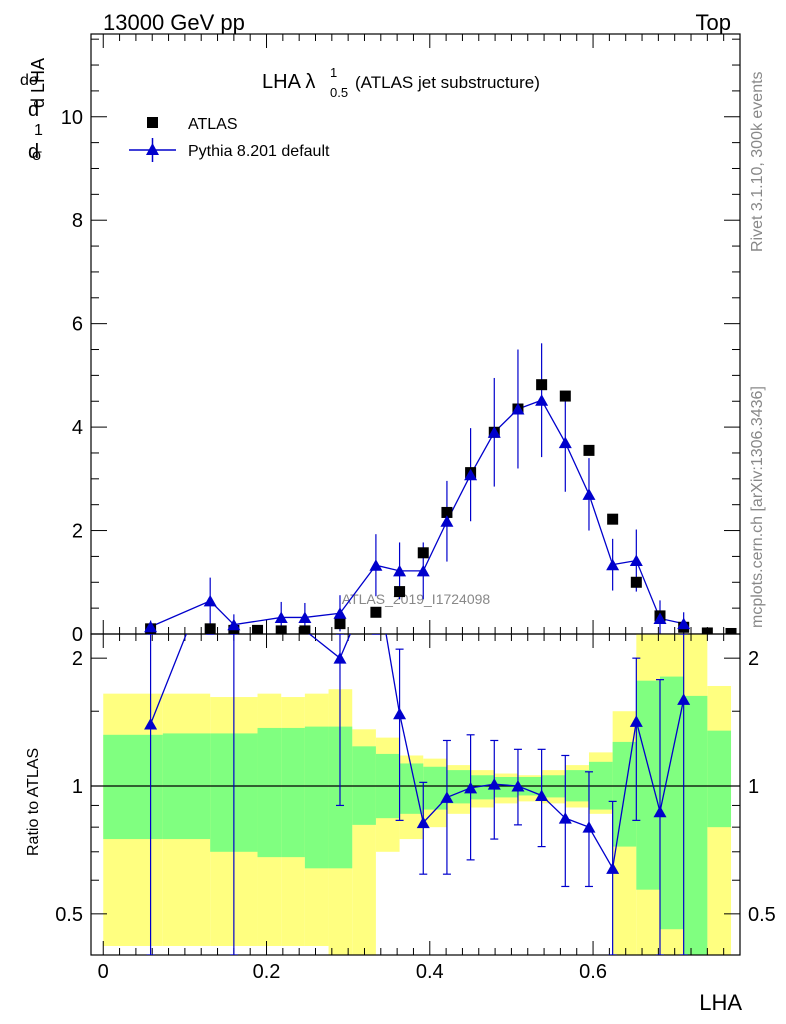 Image resolution: width=786 pixels, height=1024 pixels. Describe the element at coordinates (72, 118) in the screenshot. I see `main-y-tick-label: 10` at that location.